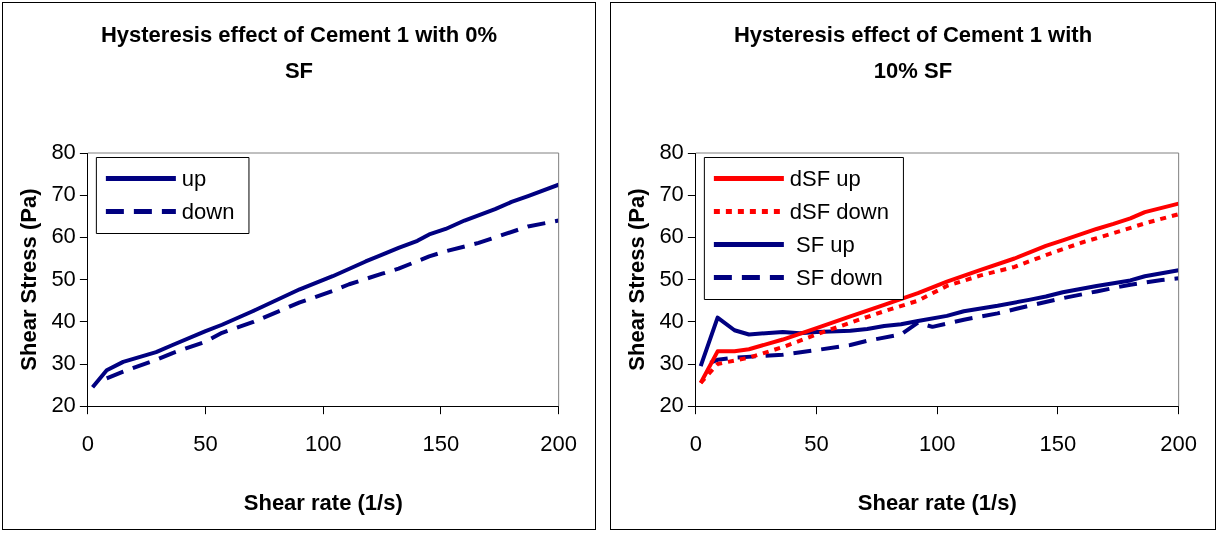  Describe the element at coordinates (825, 178) in the screenshot. I see `legend-label: dSF up` at that location.